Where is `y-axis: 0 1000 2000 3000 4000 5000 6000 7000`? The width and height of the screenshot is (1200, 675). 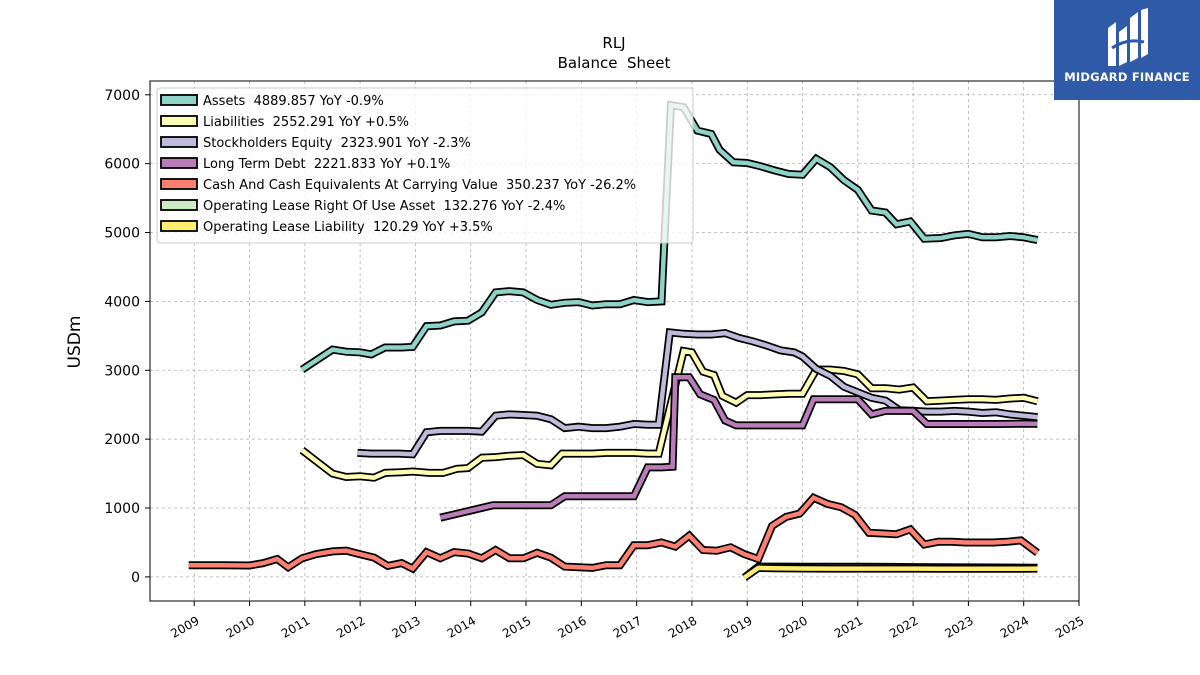
y-axis: 0 1000 2000 3000 4000 5000 6000 7000 is located at coordinates (127, 337).